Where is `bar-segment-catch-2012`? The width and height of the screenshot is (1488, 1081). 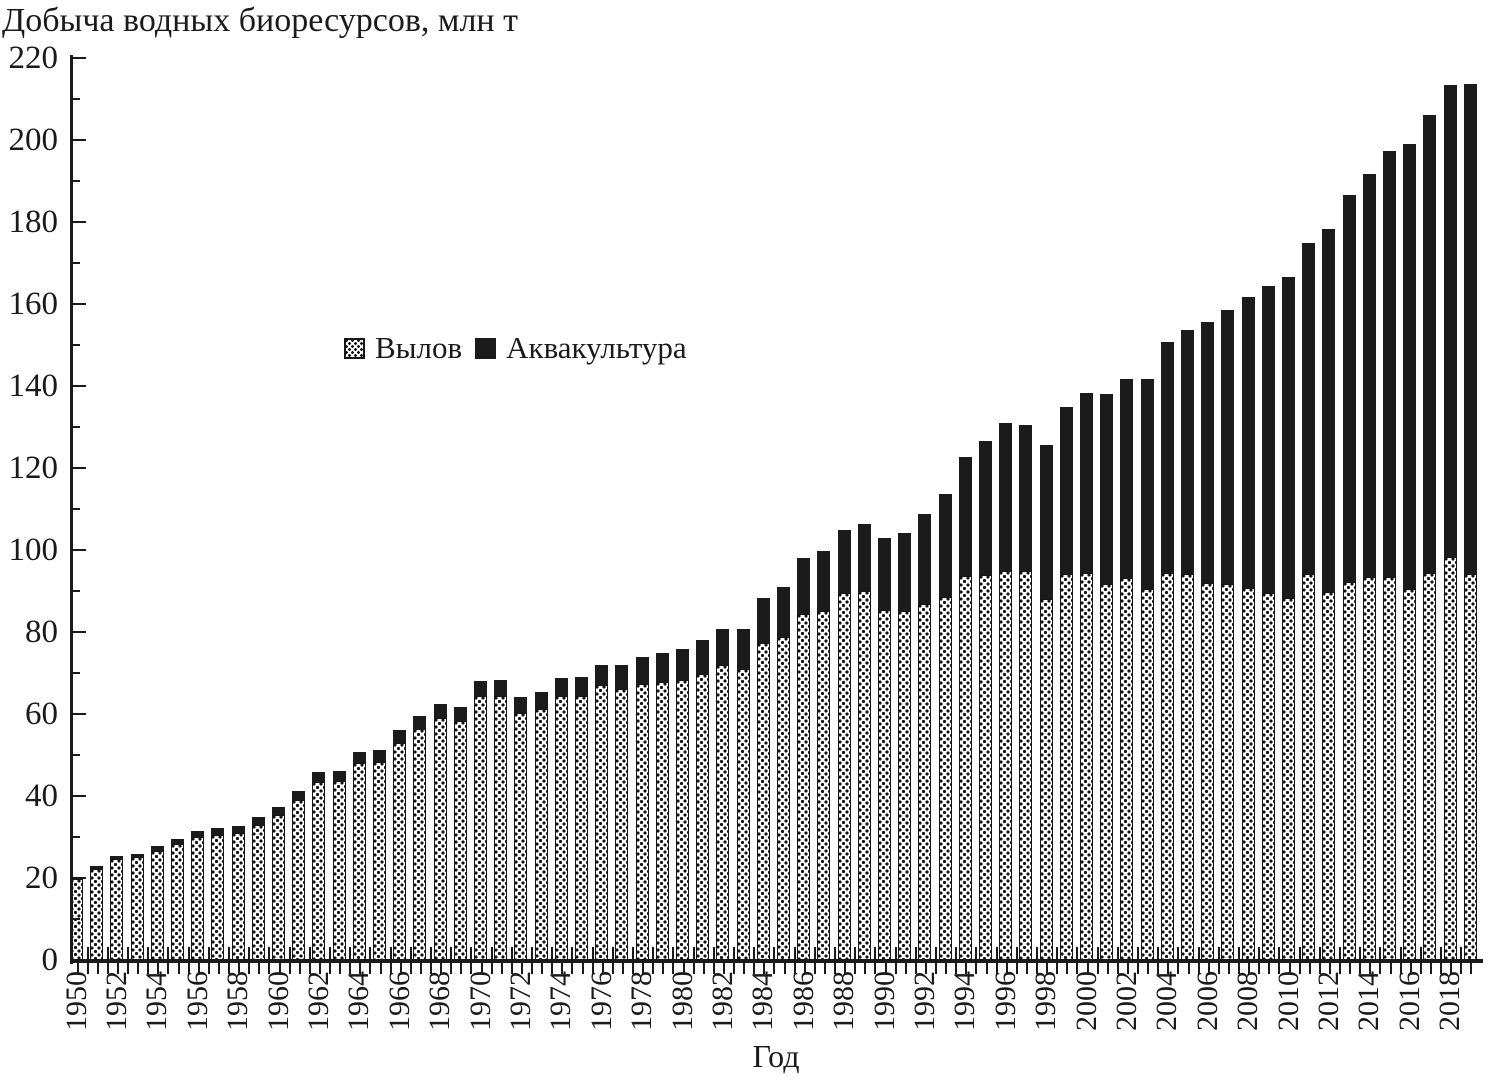
bar-segment-catch-2012 is located at coordinates (1329, 775).